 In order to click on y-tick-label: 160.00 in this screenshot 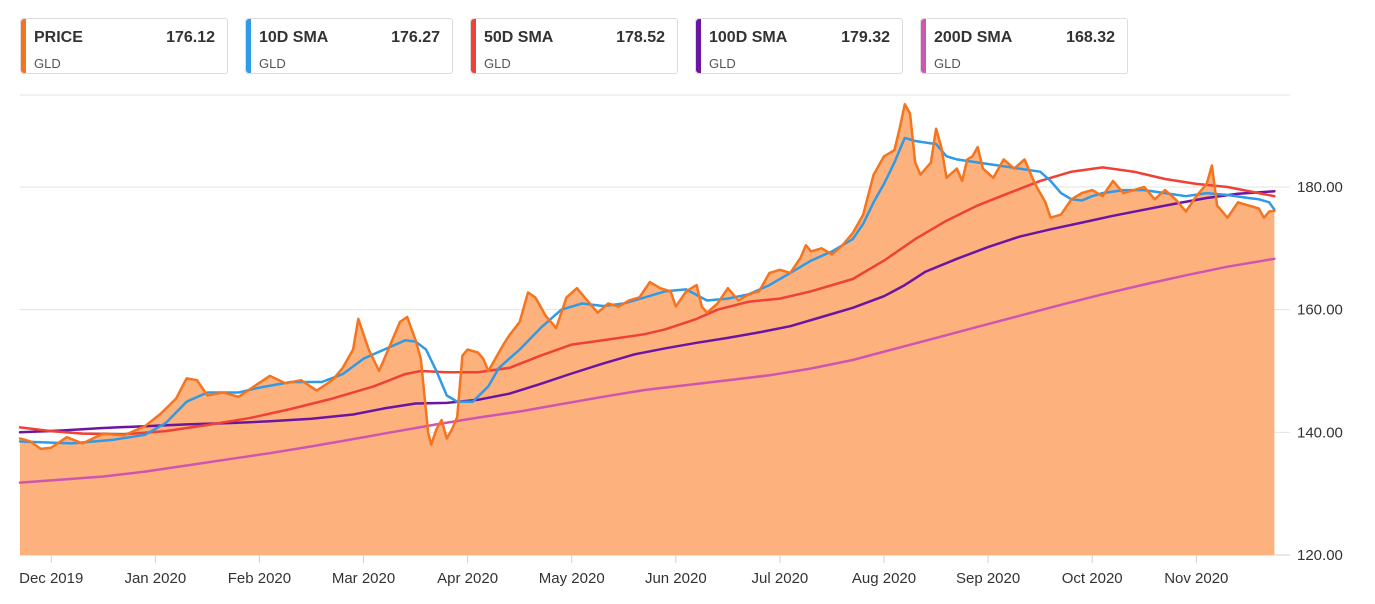, I will do `click(1320, 310)`.